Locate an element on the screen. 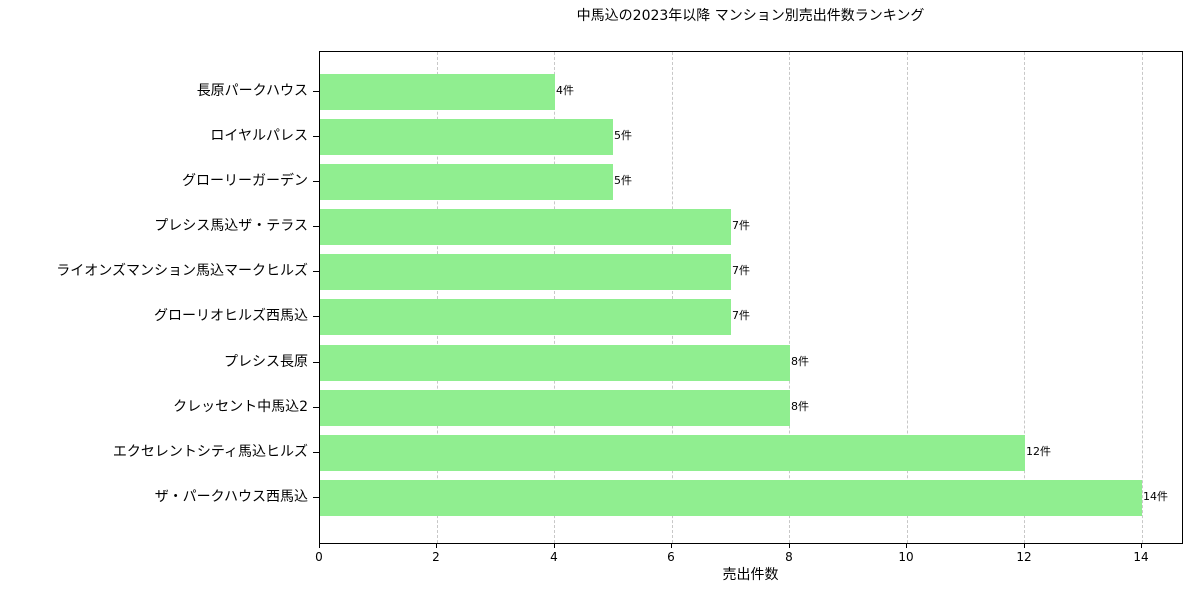 Image resolution: width=1193 pixels, height=593 pixels. y-tick-label: プレシス馬込ザ・テラス is located at coordinates (231, 226).